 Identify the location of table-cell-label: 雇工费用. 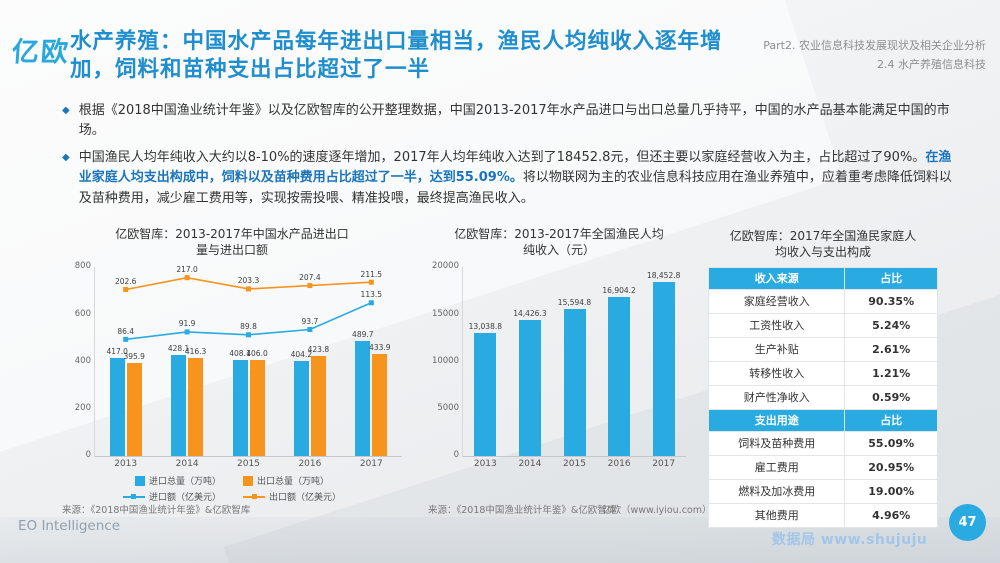
(777, 468).